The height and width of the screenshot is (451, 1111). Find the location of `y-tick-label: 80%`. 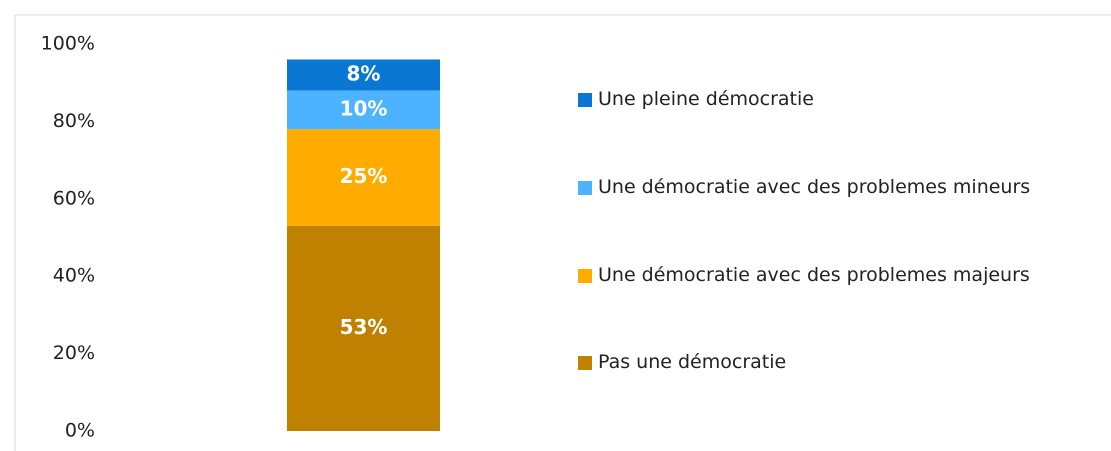

y-tick-label: 80% is located at coordinates (74, 121).